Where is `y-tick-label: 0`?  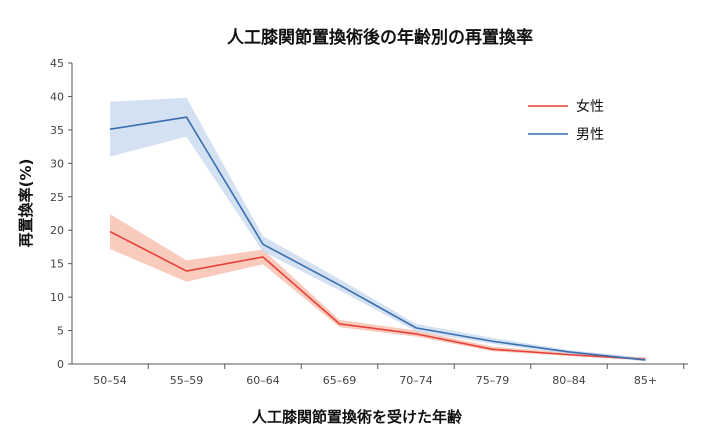 y-tick-label: 0 is located at coordinates (60, 364).